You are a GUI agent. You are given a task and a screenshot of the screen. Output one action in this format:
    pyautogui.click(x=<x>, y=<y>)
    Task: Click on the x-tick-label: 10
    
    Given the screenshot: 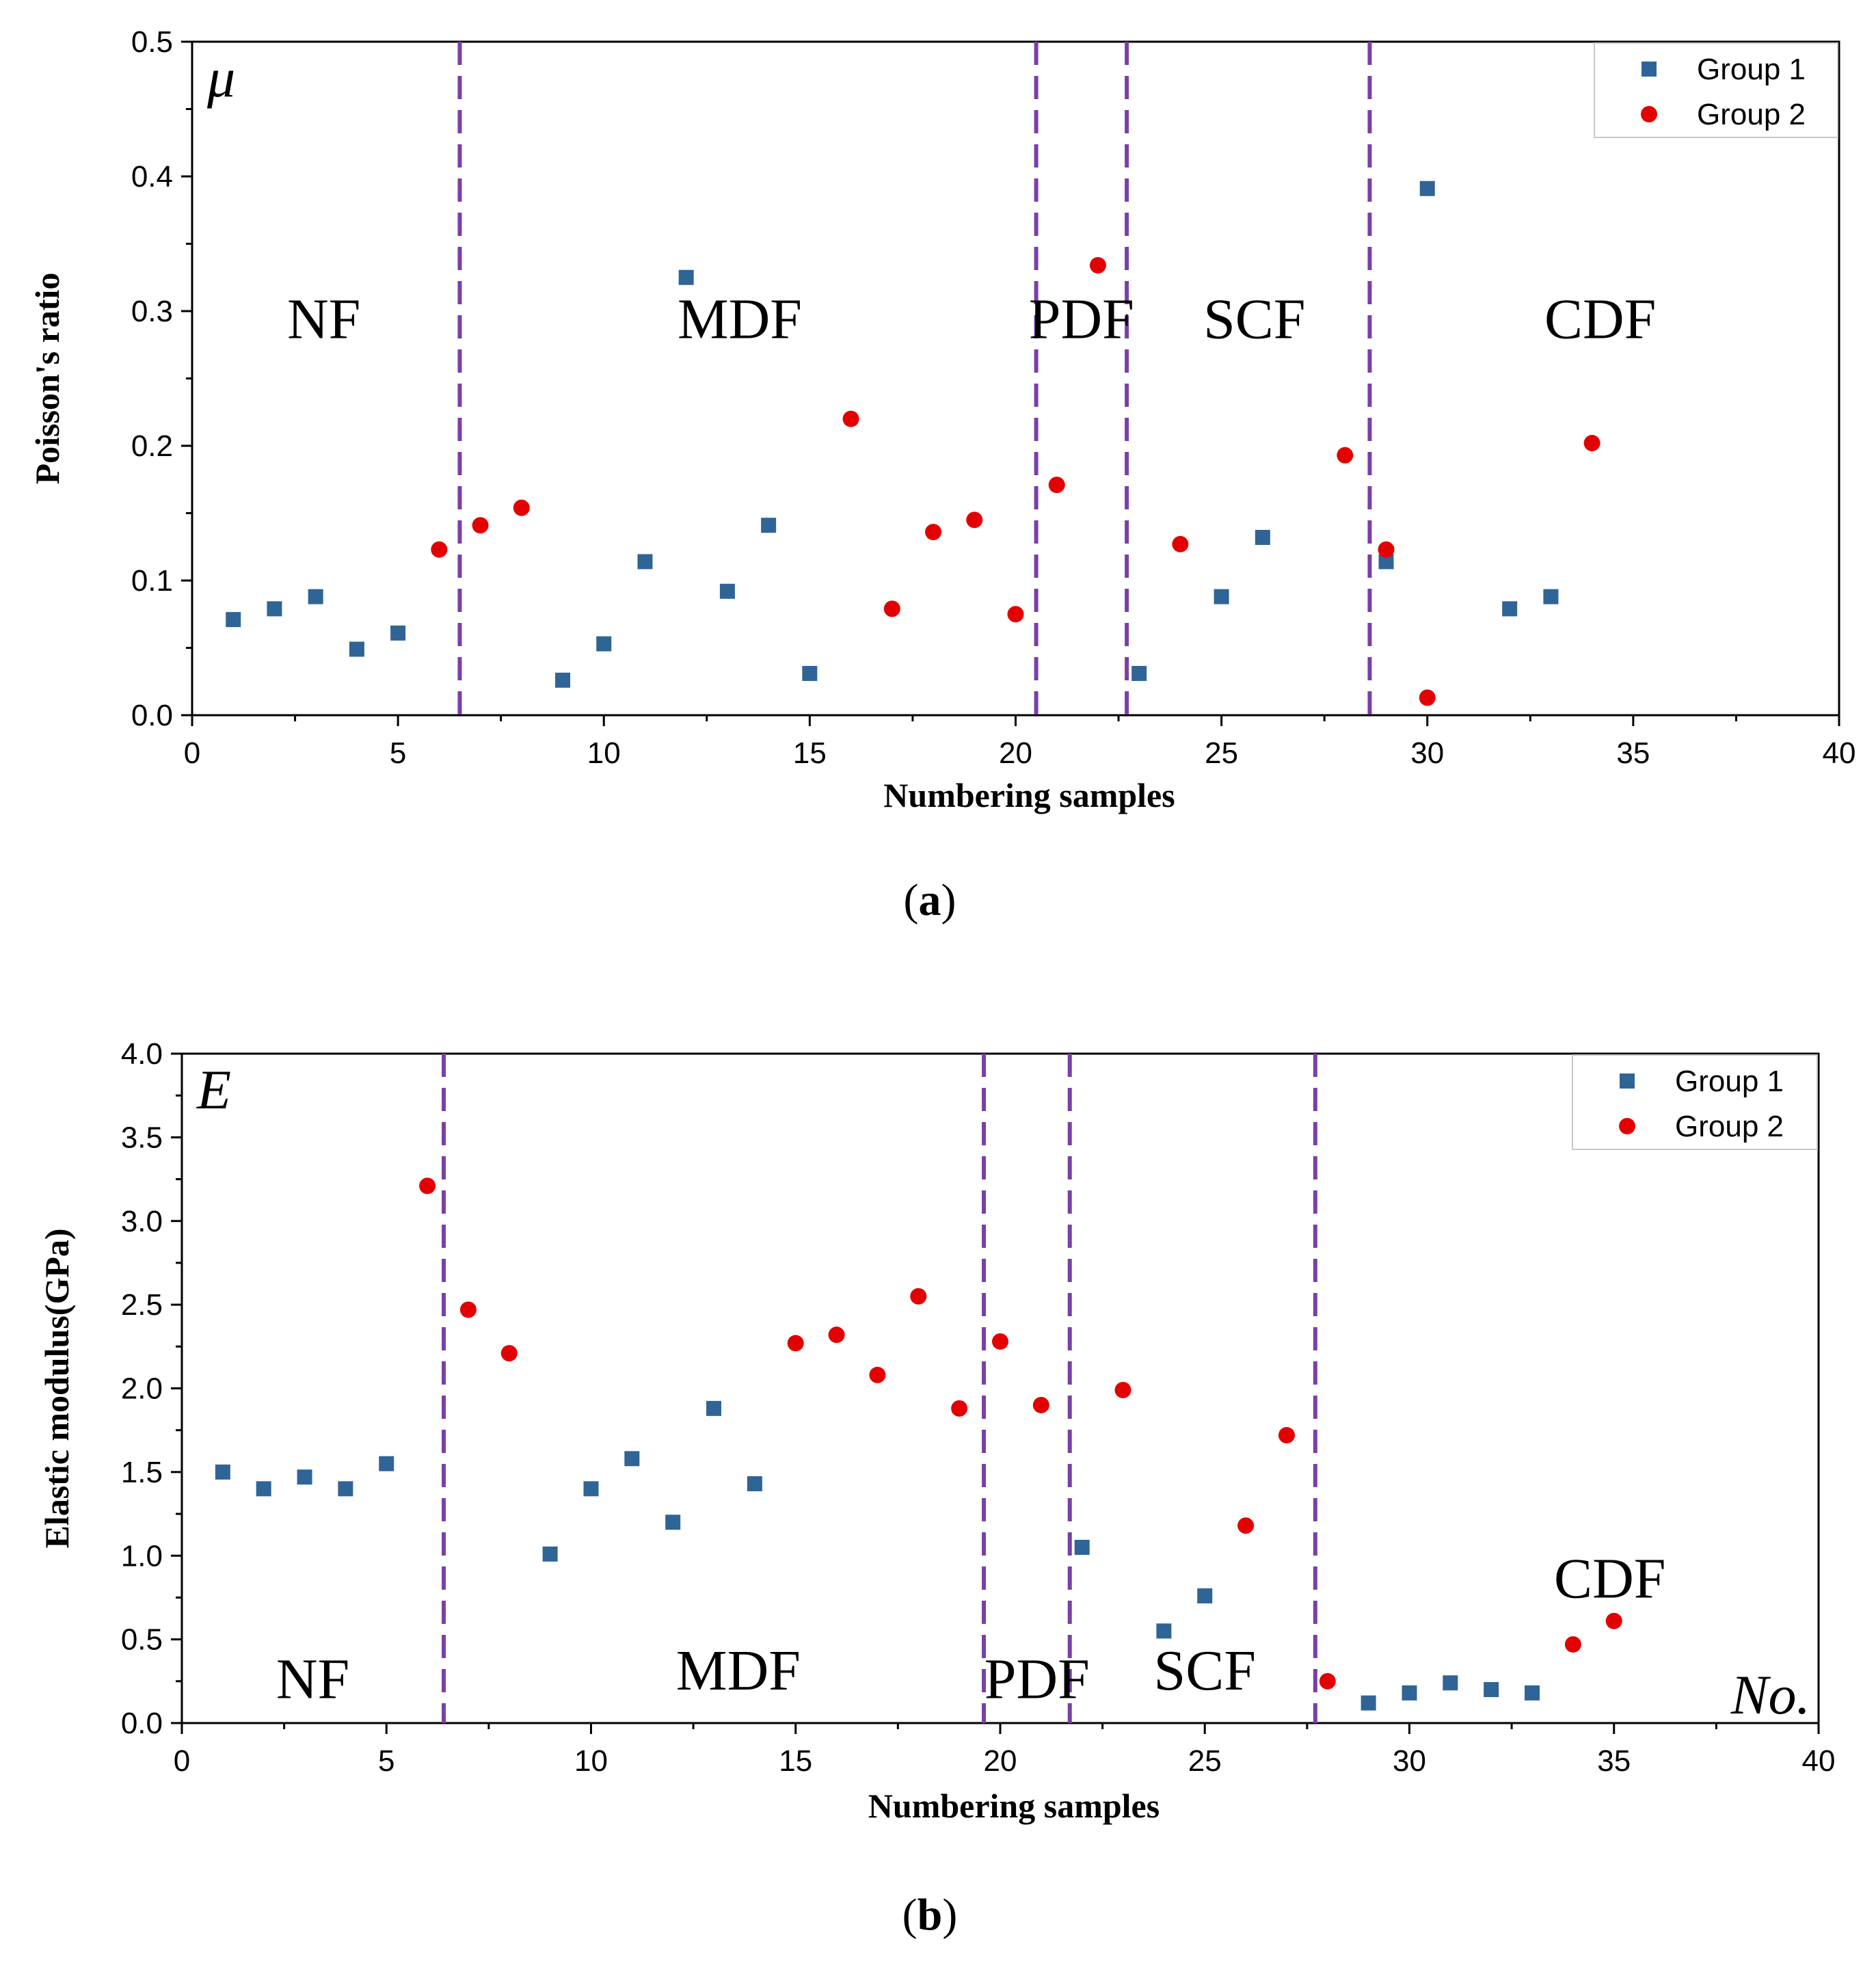 What is the action you would take?
    pyautogui.click(x=591, y=1761)
    